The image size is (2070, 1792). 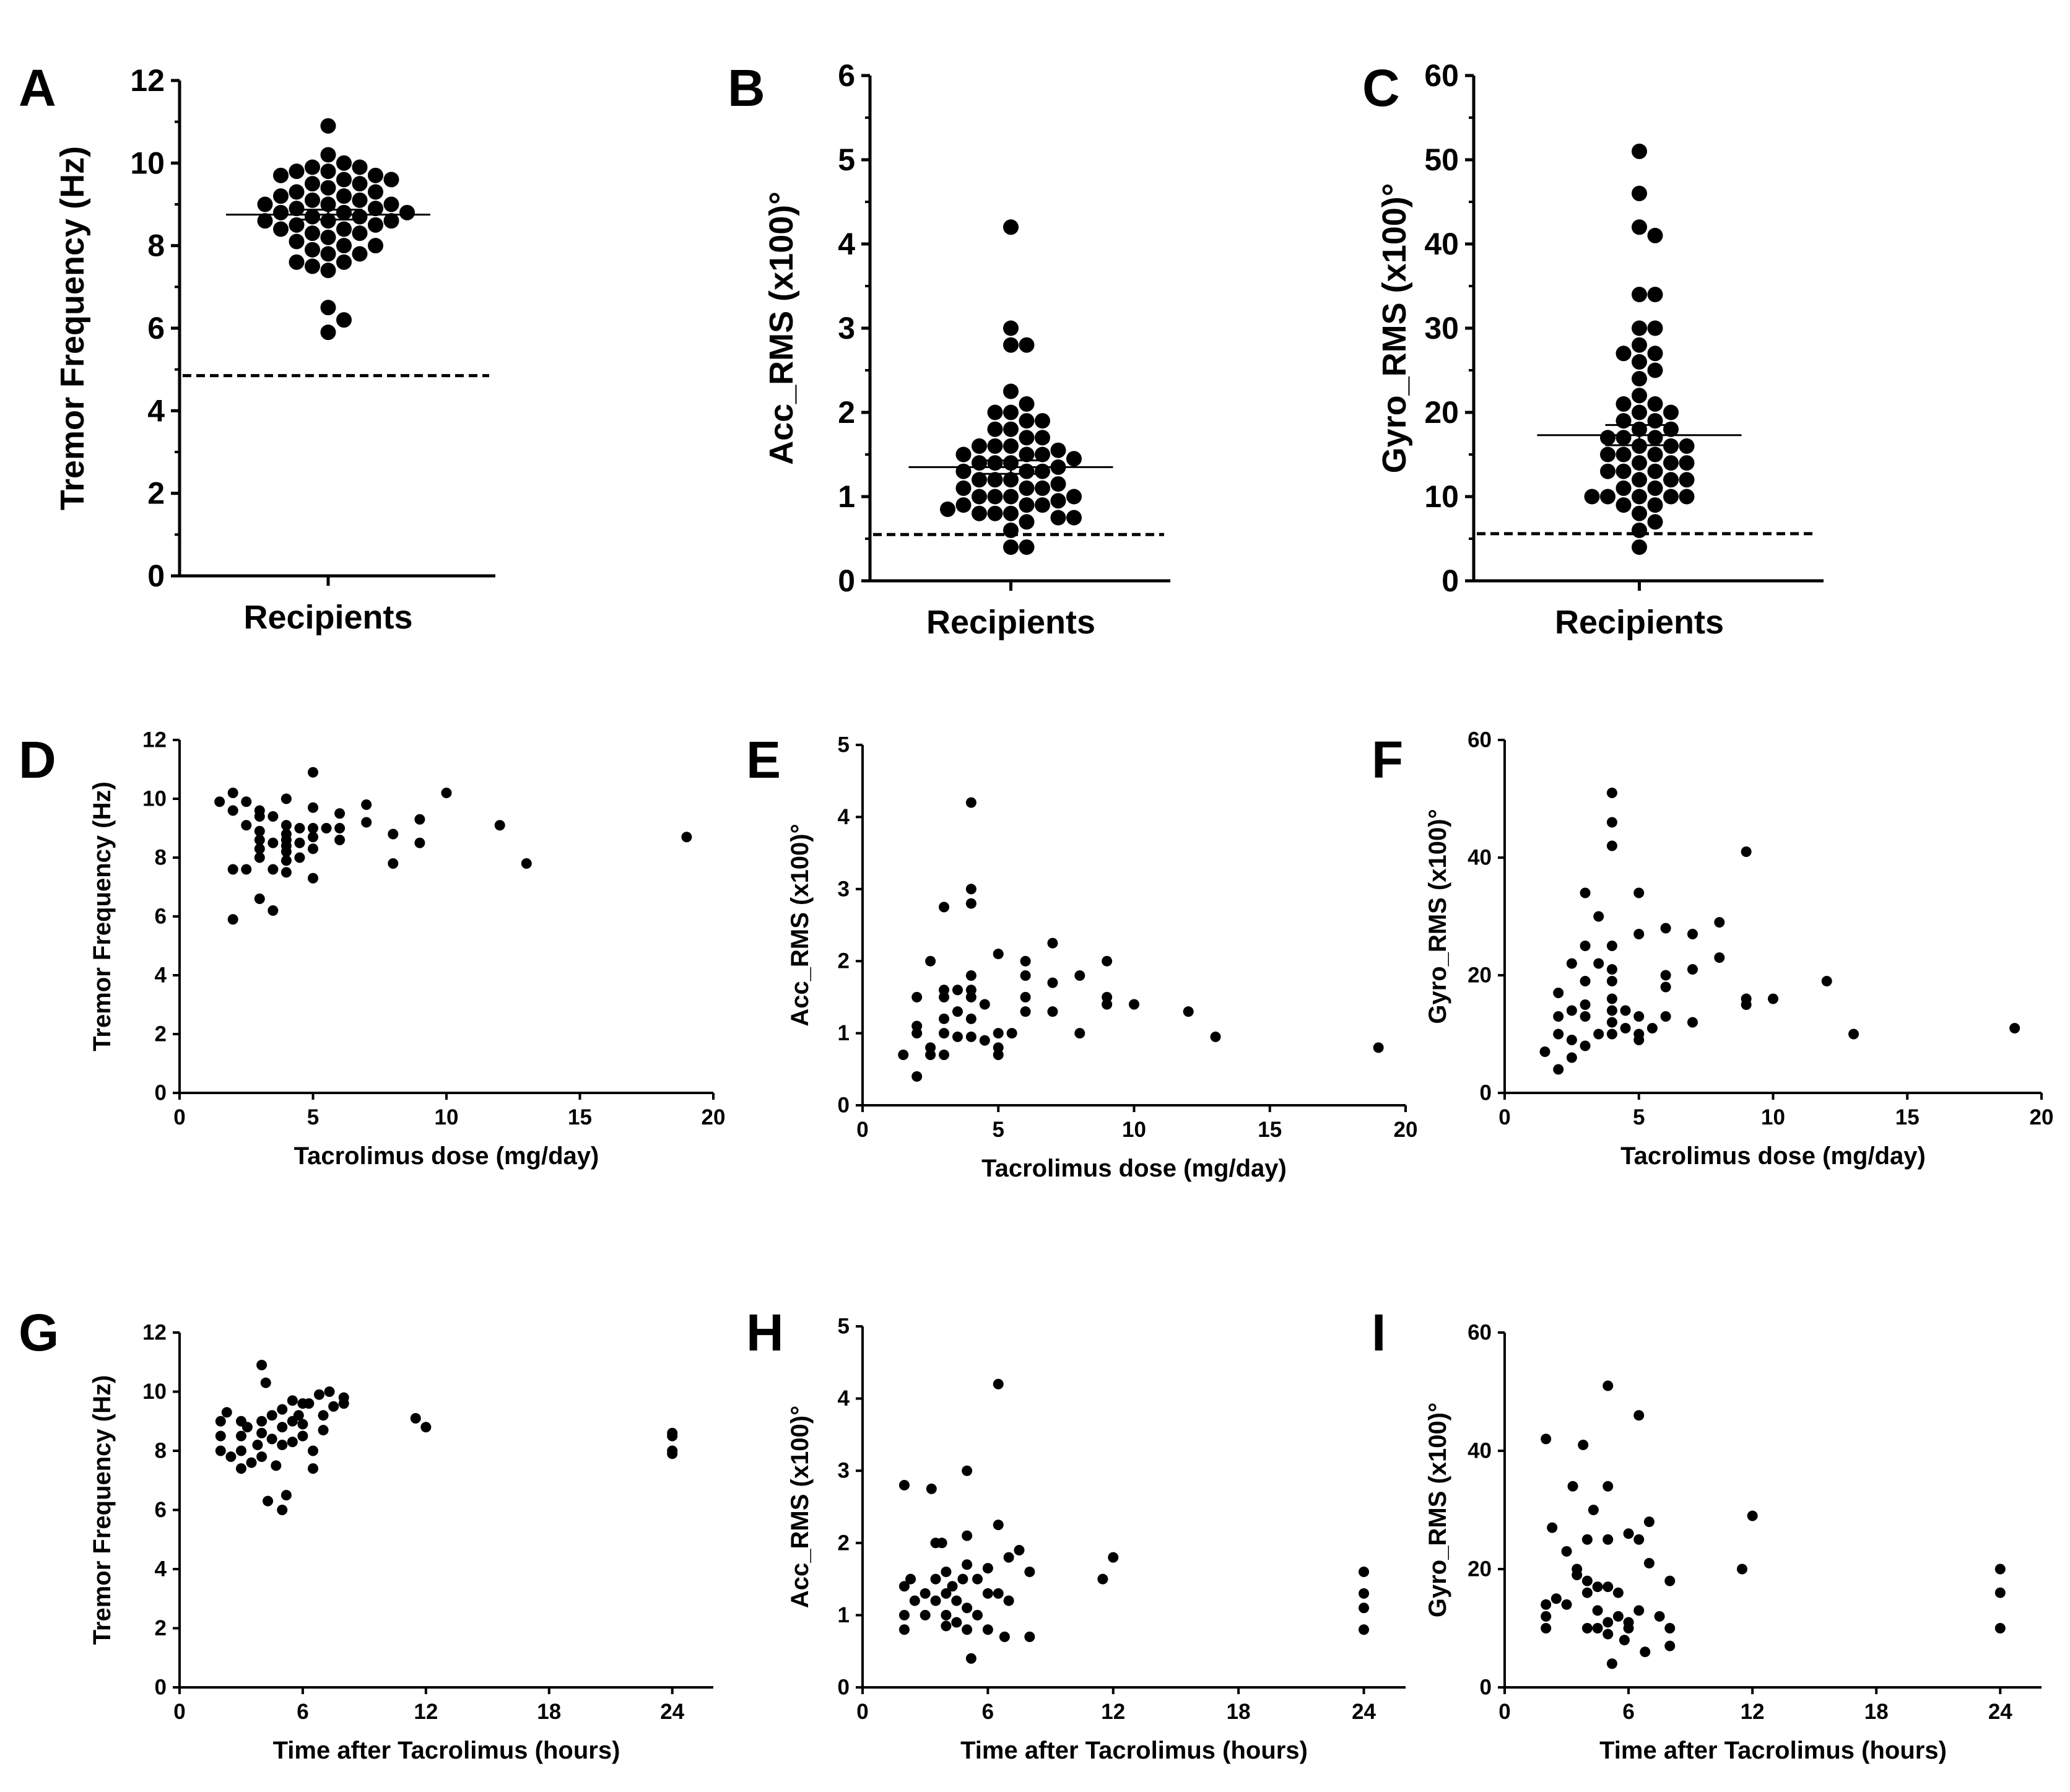 What do you see at coordinates (447, 1751) in the screenshot?
I see `x-axis-label: Time after Tacrolimus (hours)` at bounding box center [447, 1751].